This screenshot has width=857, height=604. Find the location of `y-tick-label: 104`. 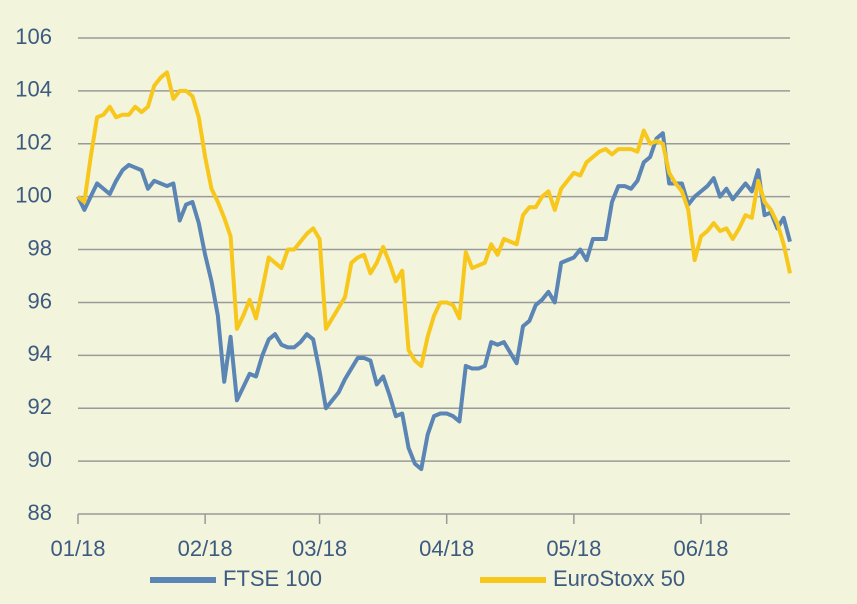

y-tick-label: 104 is located at coordinates (33, 89).